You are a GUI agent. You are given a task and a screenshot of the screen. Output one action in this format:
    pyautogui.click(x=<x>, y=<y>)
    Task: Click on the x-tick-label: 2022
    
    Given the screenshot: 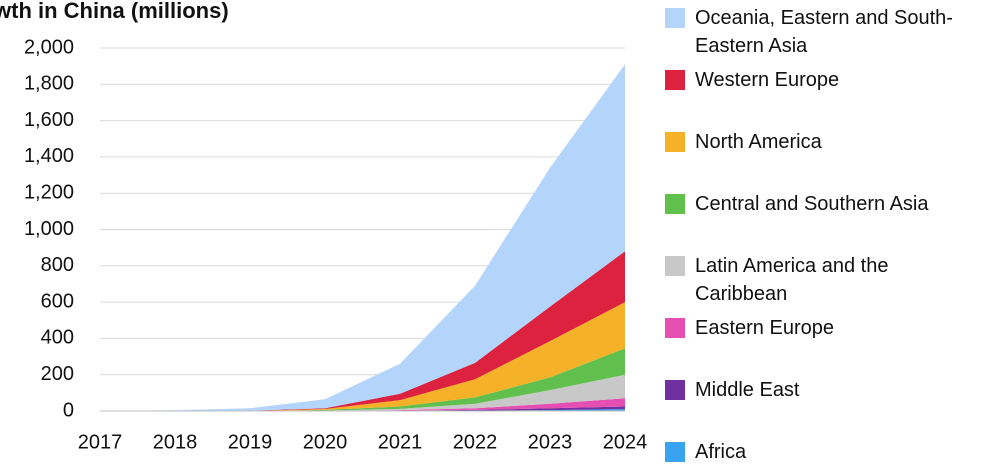 What is the action you would take?
    pyautogui.click(x=475, y=442)
    